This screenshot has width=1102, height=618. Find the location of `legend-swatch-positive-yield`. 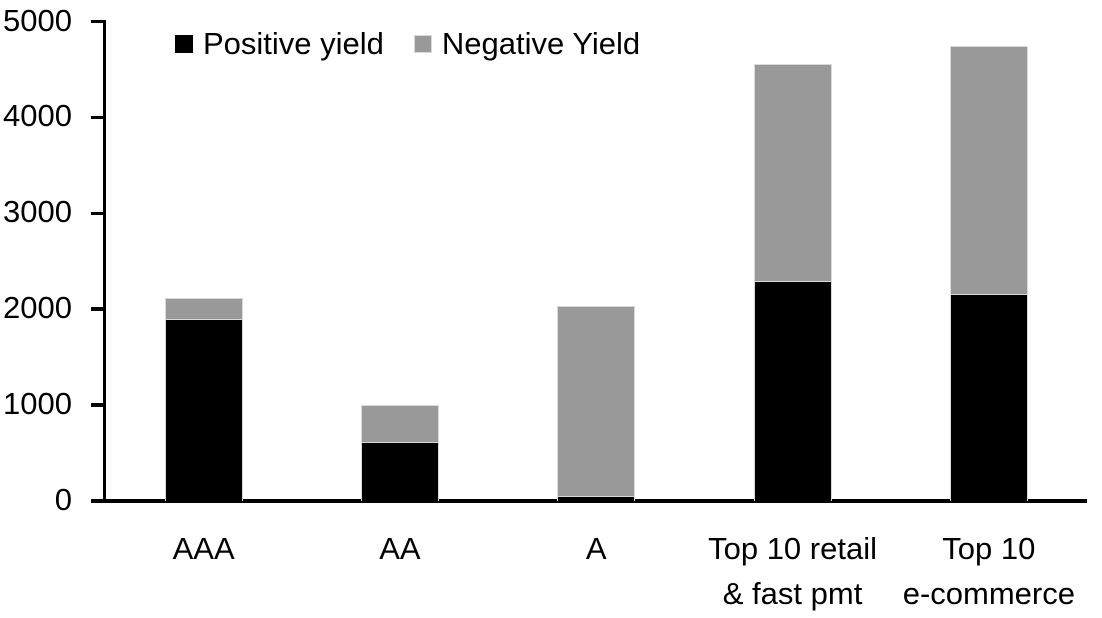

legend-swatch-positive-yield is located at coordinates (184, 44).